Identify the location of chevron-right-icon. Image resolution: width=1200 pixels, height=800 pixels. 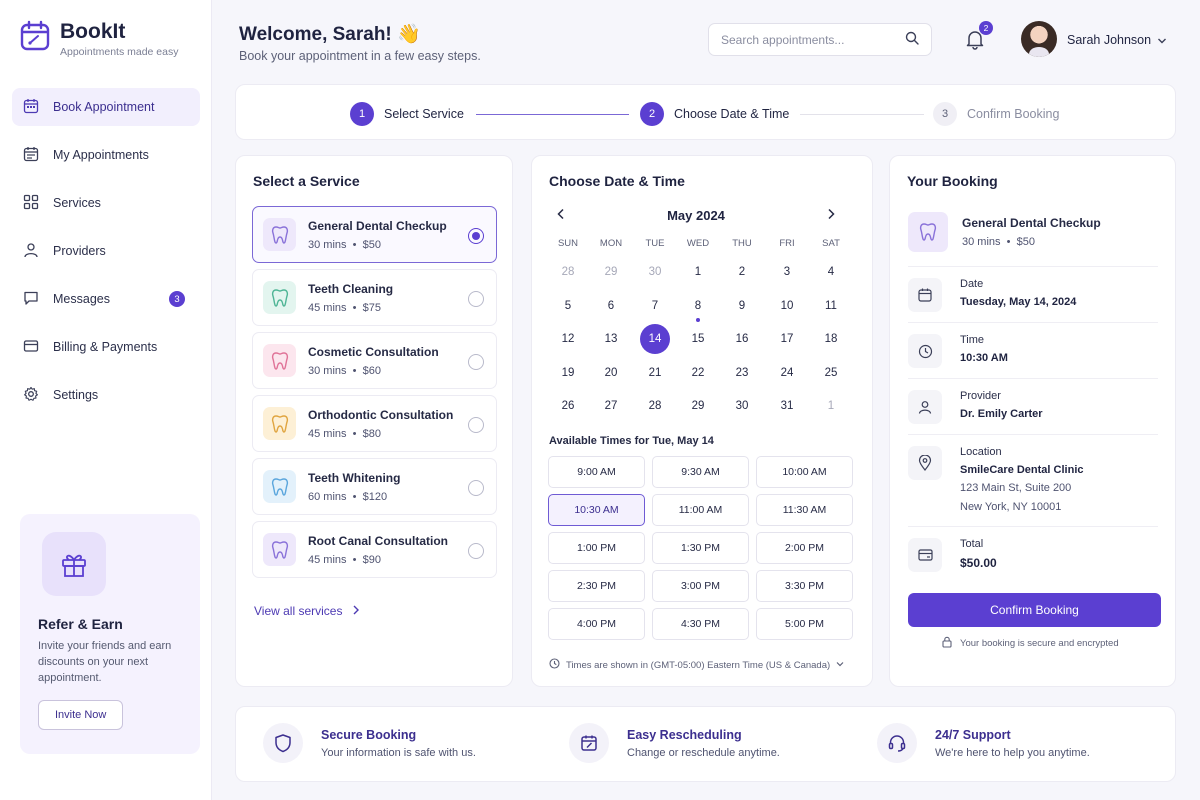
(831, 215).